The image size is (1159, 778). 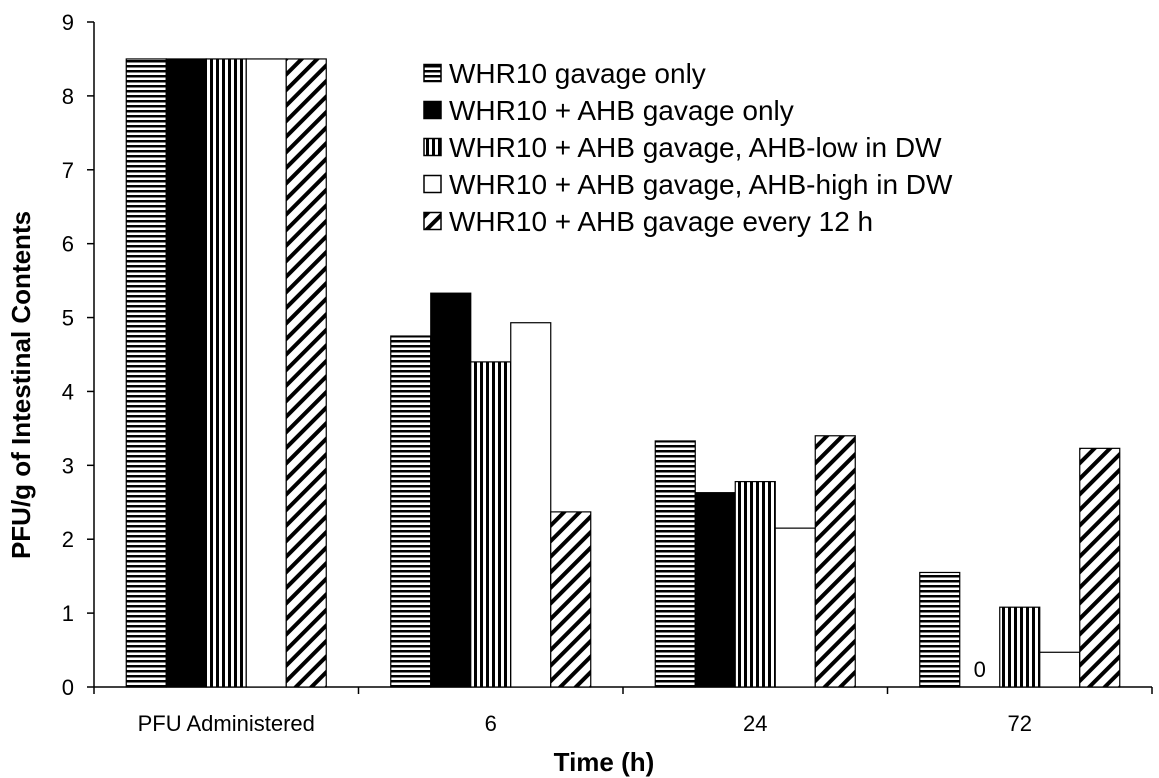 I want to click on y-tick-label: 9, so click(x=68, y=22).